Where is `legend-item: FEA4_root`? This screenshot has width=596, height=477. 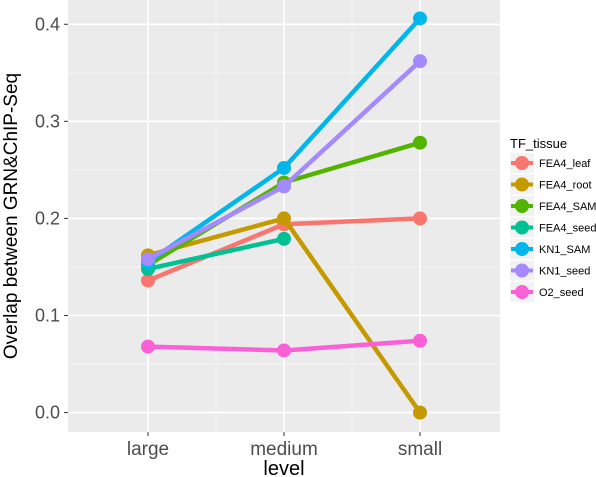
legend-item: FEA4_root is located at coordinates (551, 184).